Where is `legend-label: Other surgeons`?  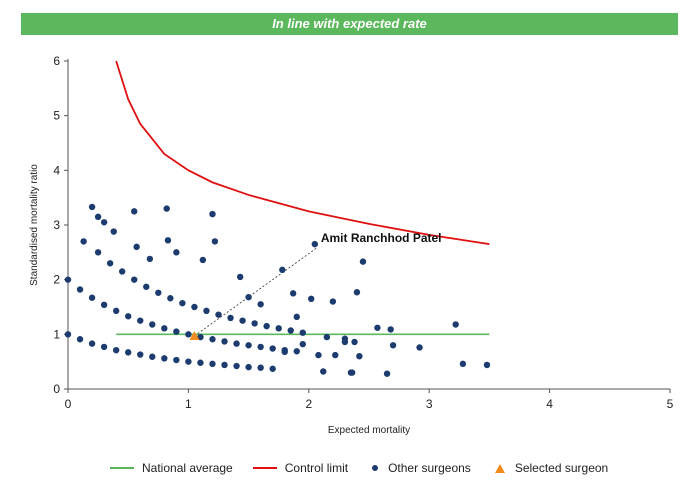
legend-label: Other surgeons is located at coordinates (429, 468).